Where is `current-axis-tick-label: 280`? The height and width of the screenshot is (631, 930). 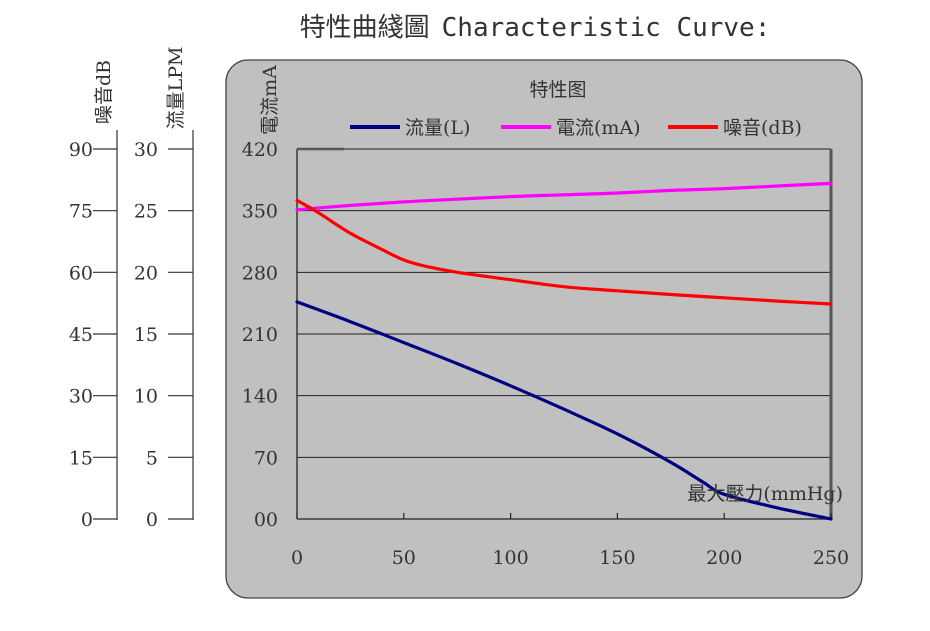
current-axis-tick-label: 280 is located at coordinates (260, 273).